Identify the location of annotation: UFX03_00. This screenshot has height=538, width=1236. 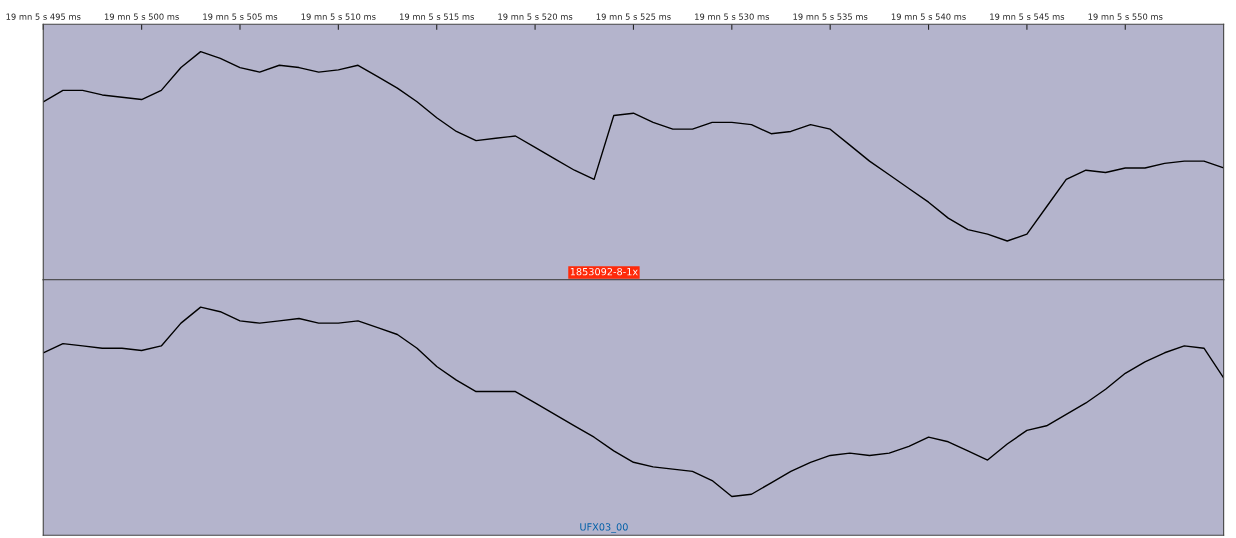
(604, 528).